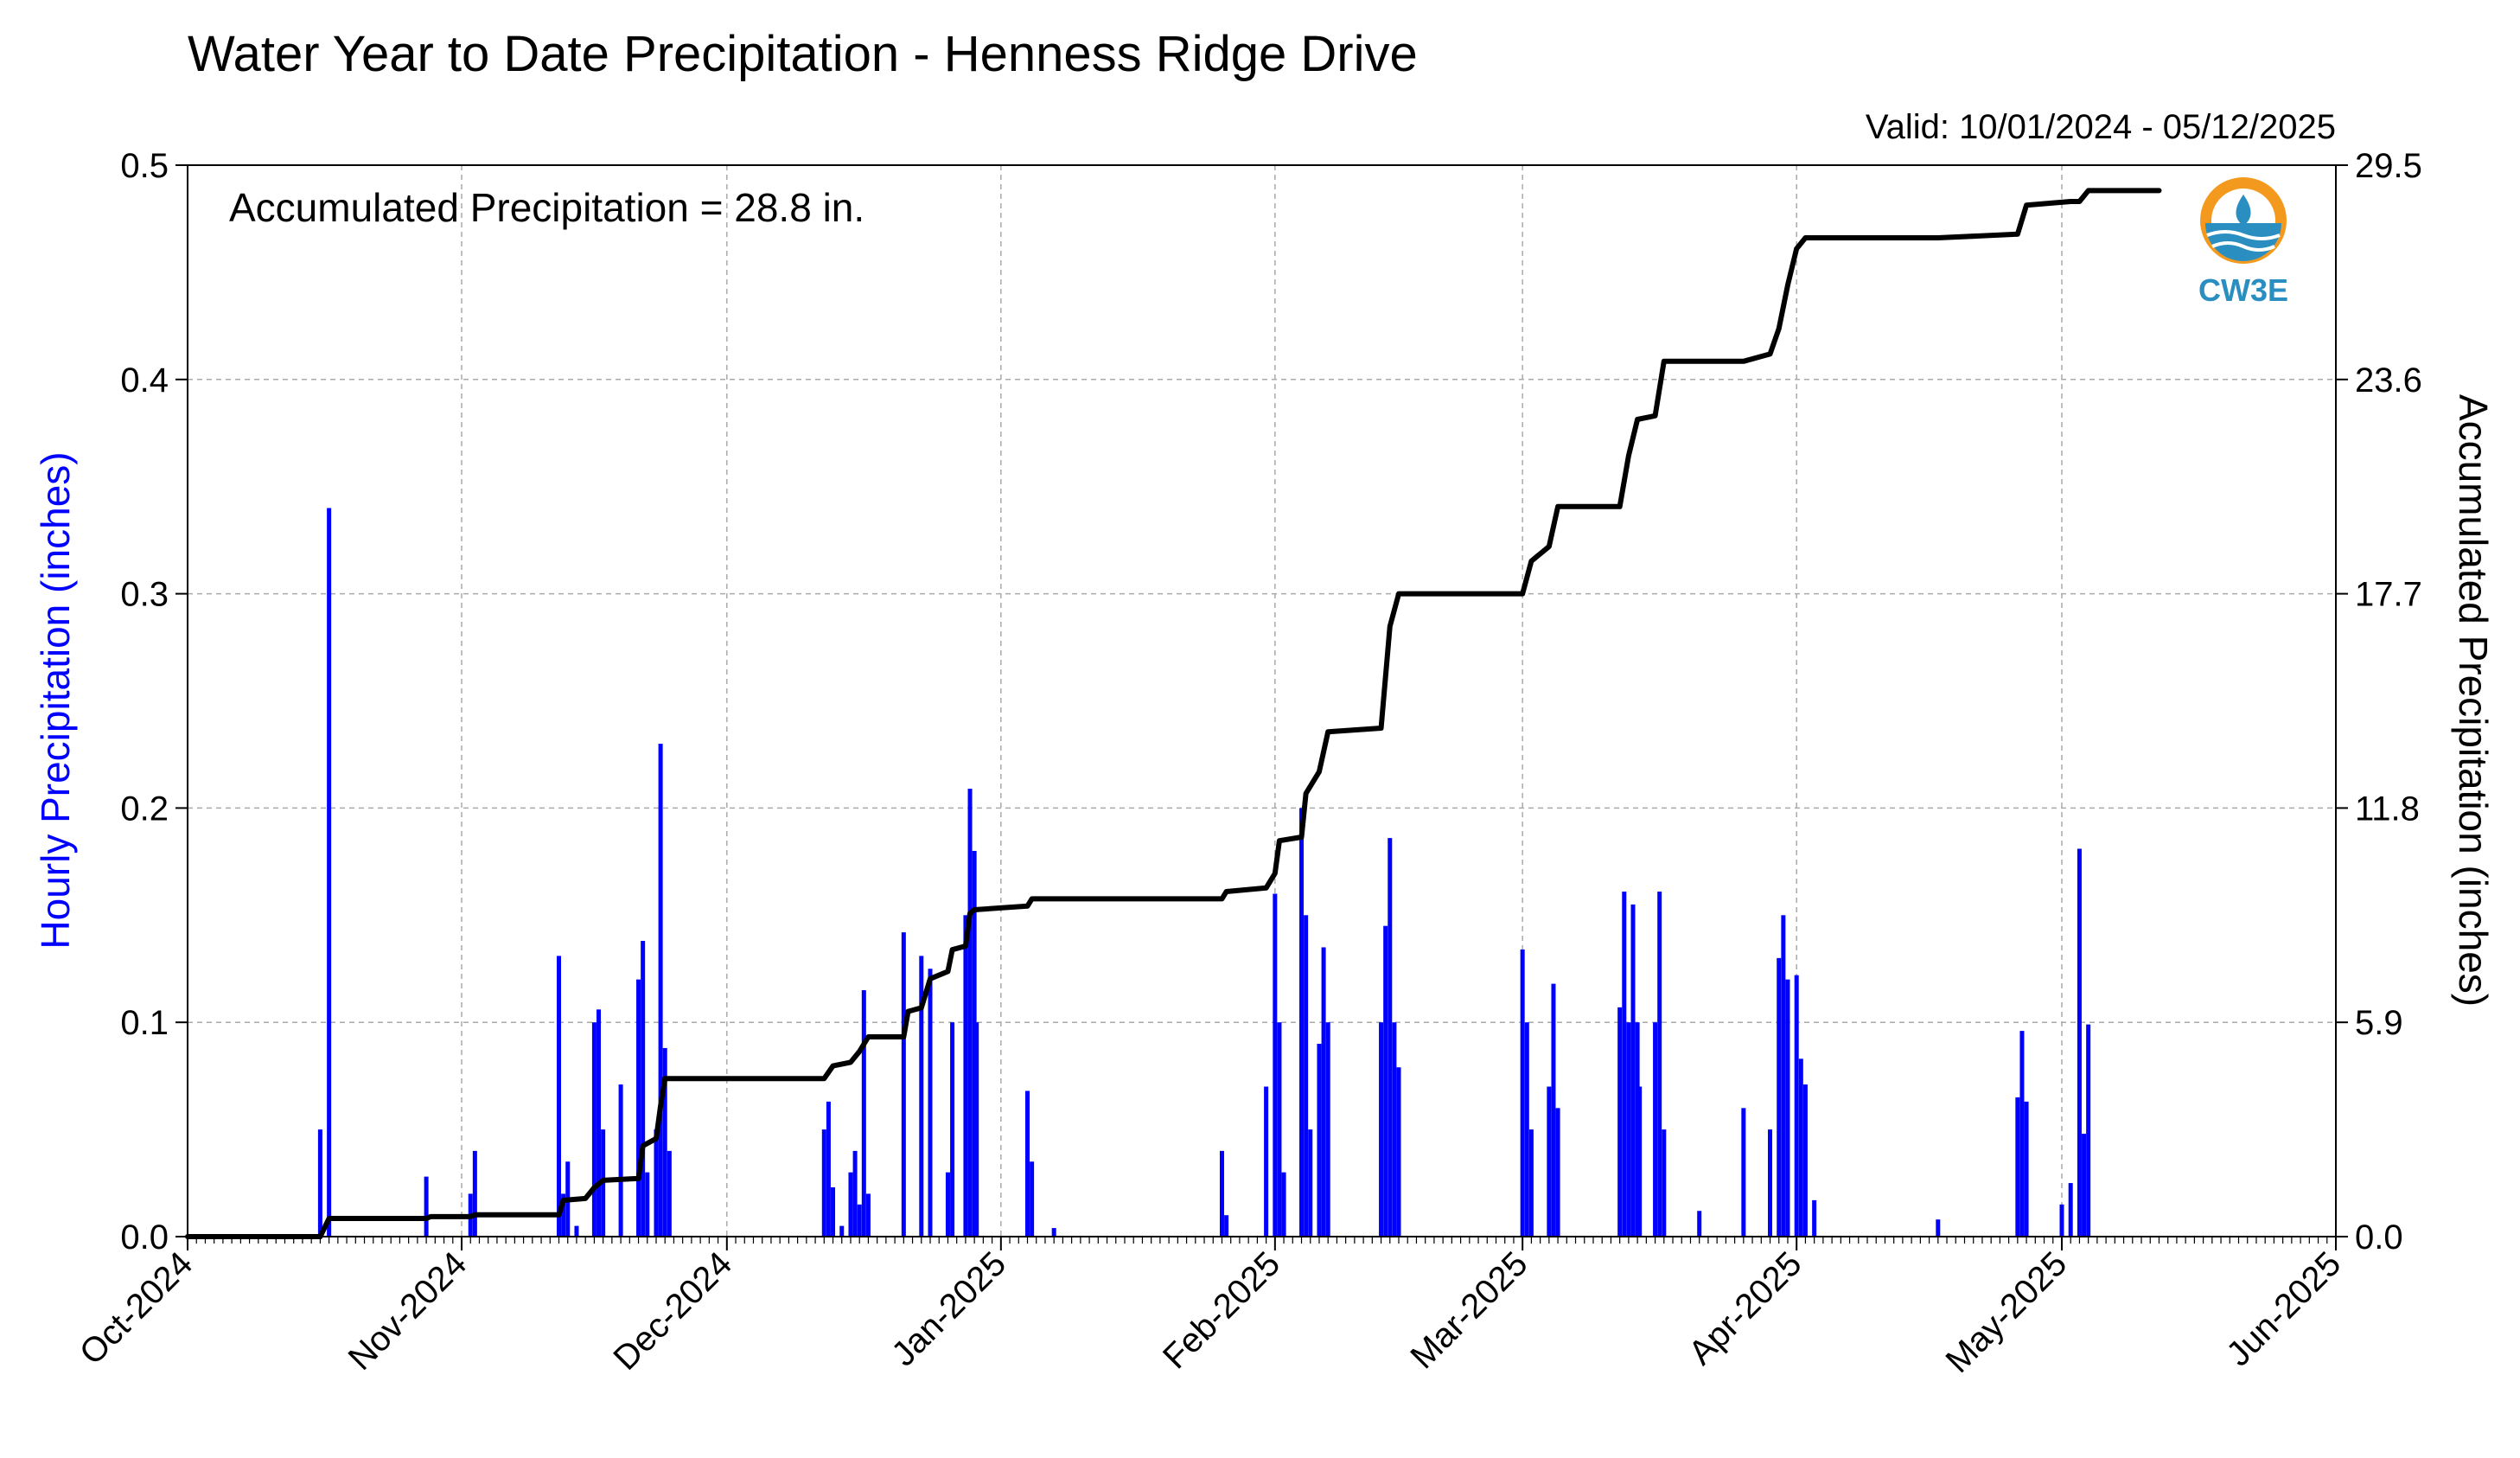  I want to click on y-tick-label-left: 0.5, so click(144, 166).